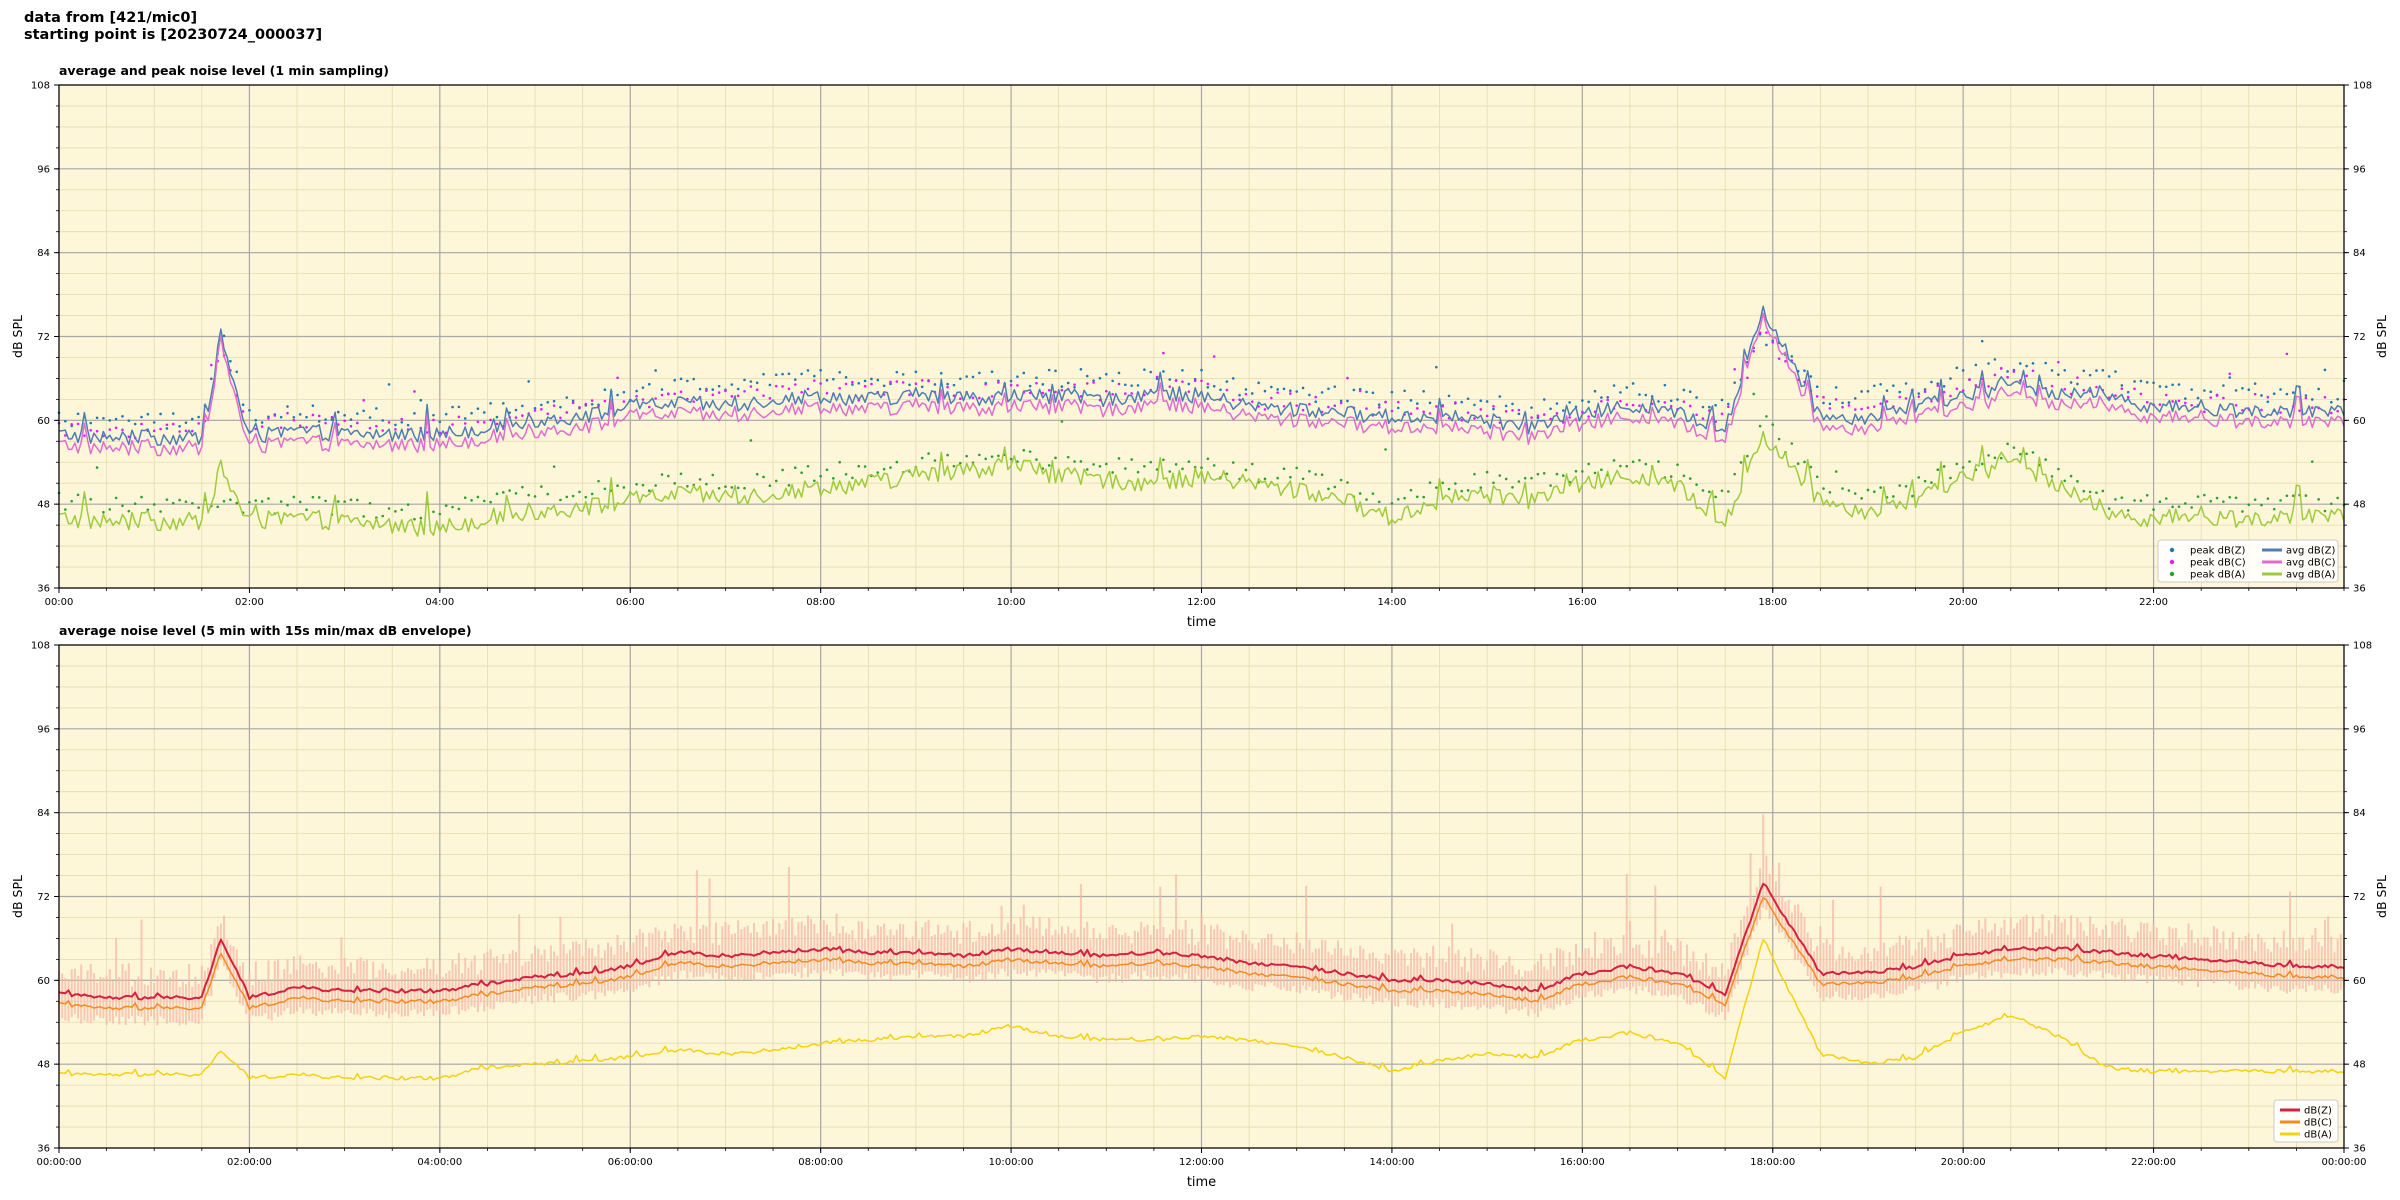  Describe the element at coordinates (43, 169) in the screenshot. I see `y-tick-label: 96` at that location.